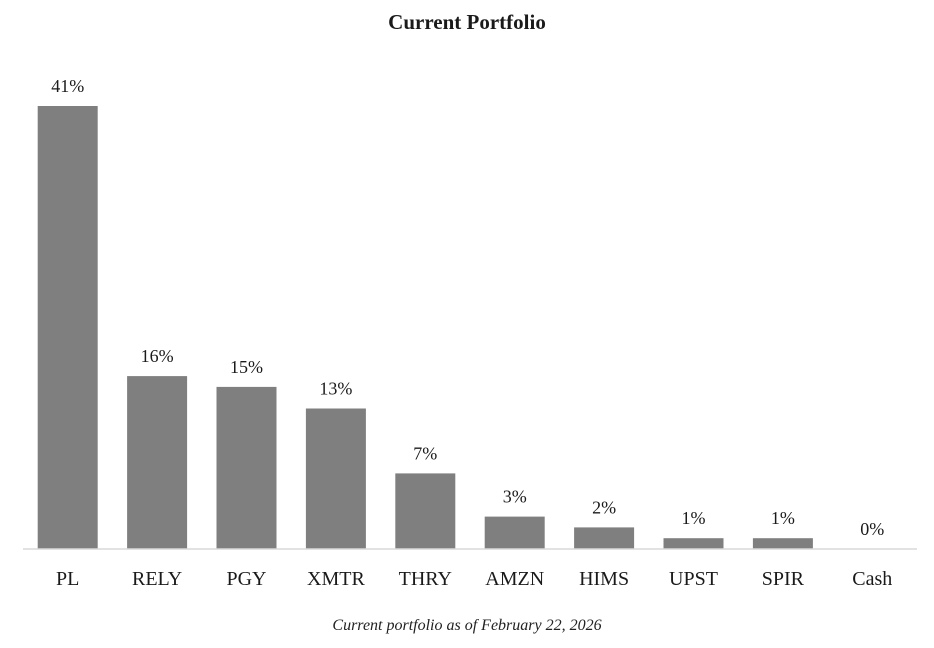 This screenshot has width=934, height=648. Describe the element at coordinates (335, 478) in the screenshot. I see `bar-xmtr` at that location.